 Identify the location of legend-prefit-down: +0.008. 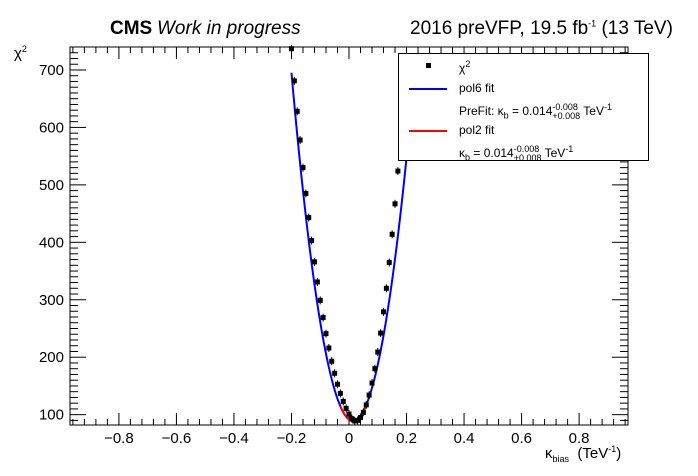
(566, 115).